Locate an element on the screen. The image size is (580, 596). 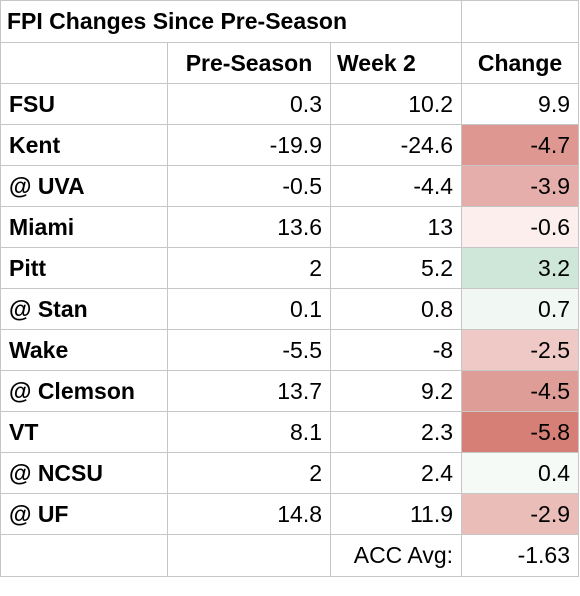
change-cell: -2.9 is located at coordinates (520, 514).